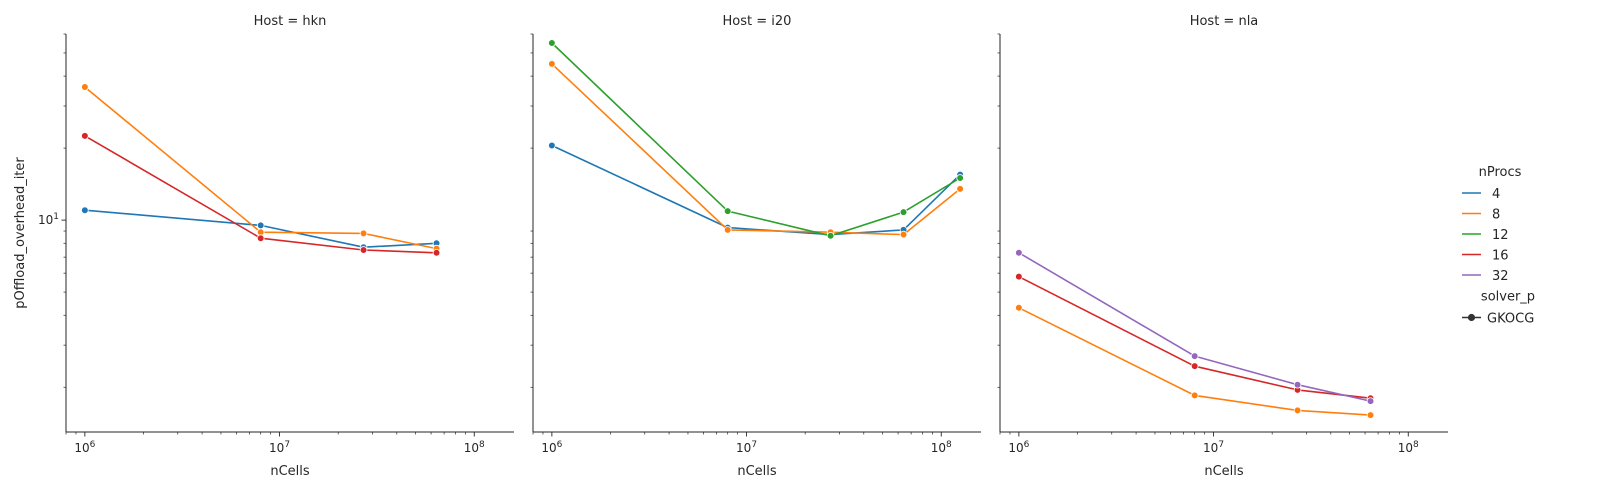 This screenshot has width=1607, height=500. Describe the element at coordinates (1481, 215) in the screenshot. I see `legend-item: 8` at that location.